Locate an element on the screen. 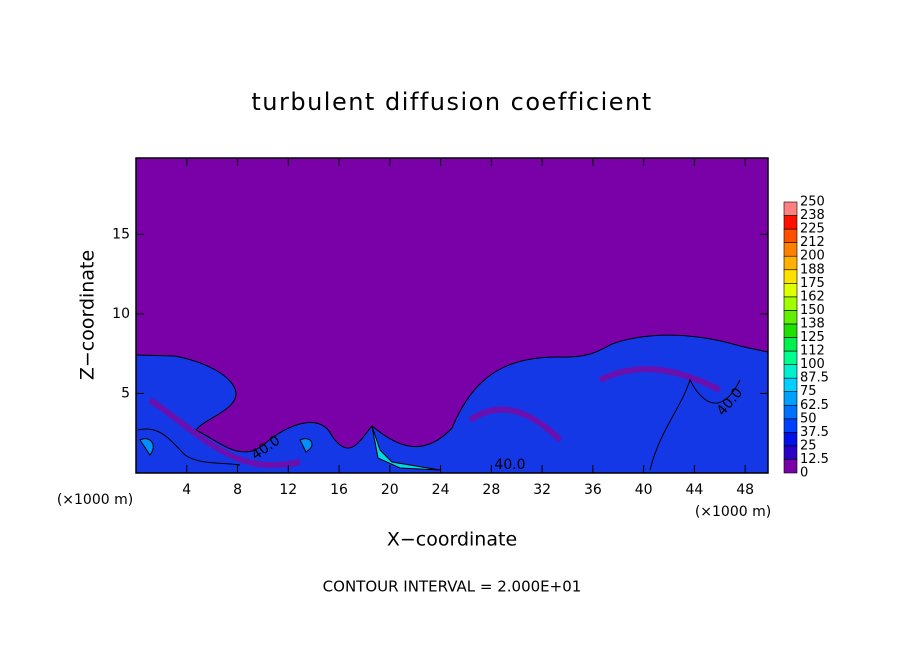 The image size is (904, 658). colorbar-label: 25 is located at coordinates (808, 445).